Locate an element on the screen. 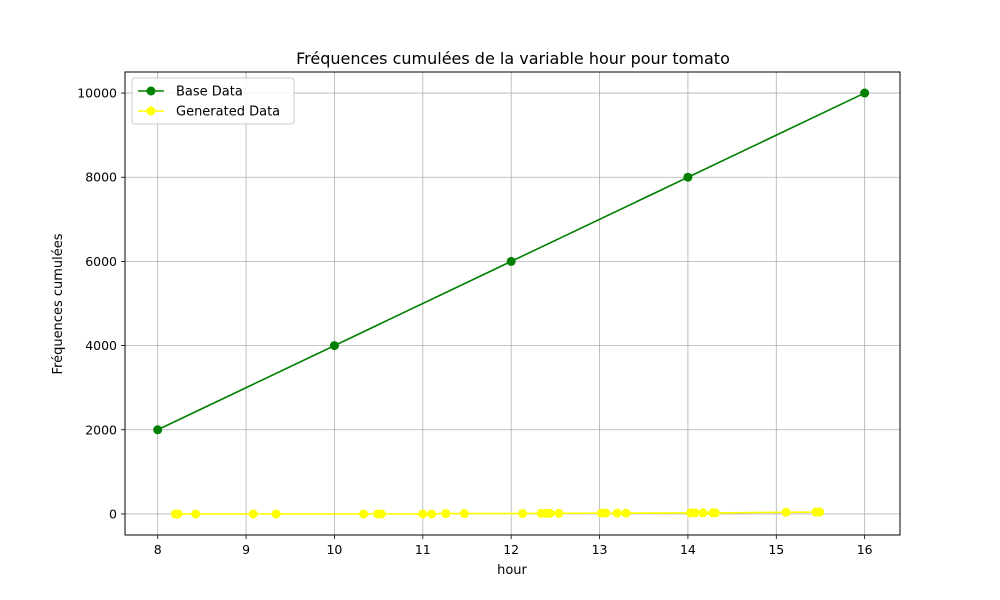  legend-label-base: Base Data is located at coordinates (209, 92).